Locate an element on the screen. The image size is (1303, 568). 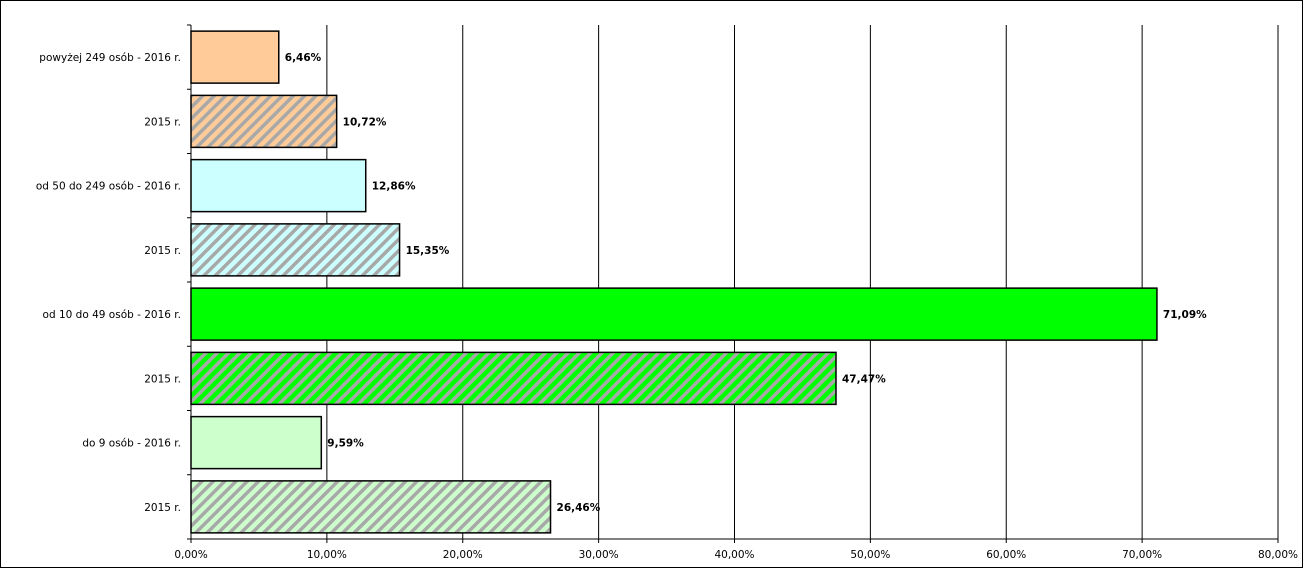
category-label: do 9 osób - 2016 r. is located at coordinates (131, 444).